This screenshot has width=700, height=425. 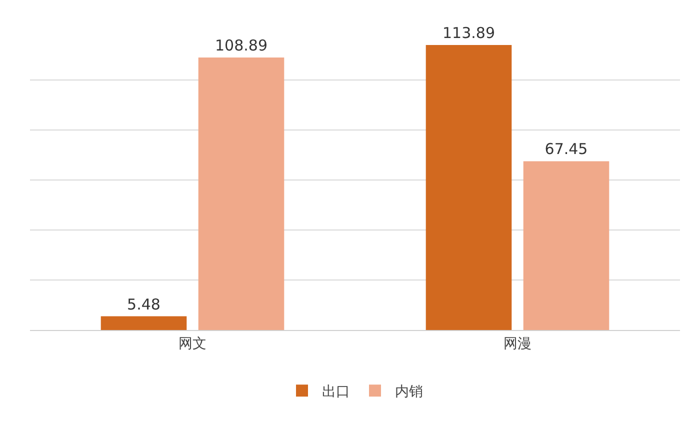 I want to click on data-label: 108.89, so click(x=241, y=45).